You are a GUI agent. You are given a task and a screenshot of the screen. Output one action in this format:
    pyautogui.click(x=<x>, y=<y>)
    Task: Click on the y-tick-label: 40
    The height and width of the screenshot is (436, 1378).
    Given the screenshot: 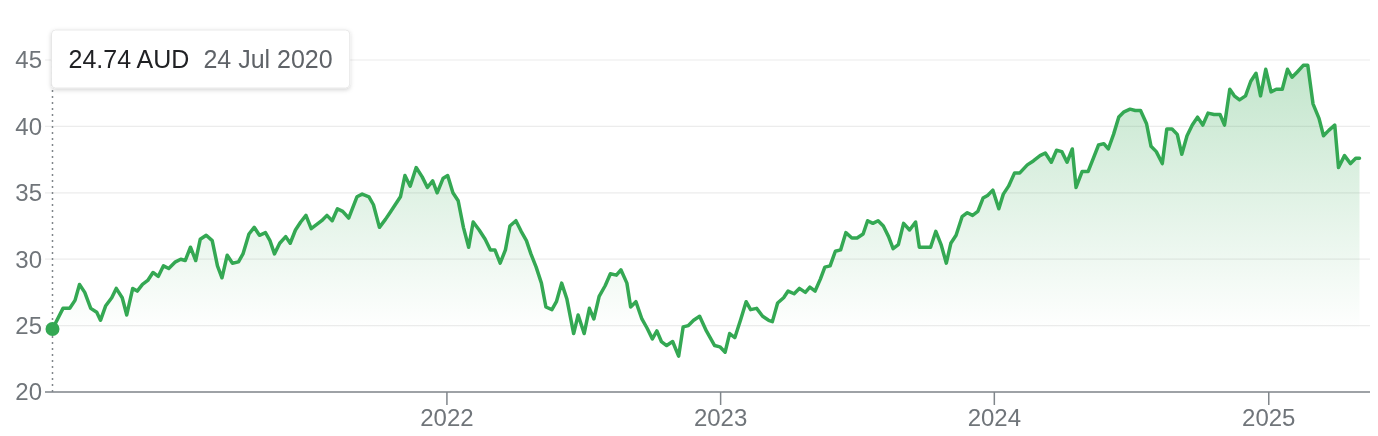 What is the action you would take?
    pyautogui.click(x=28, y=126)
    